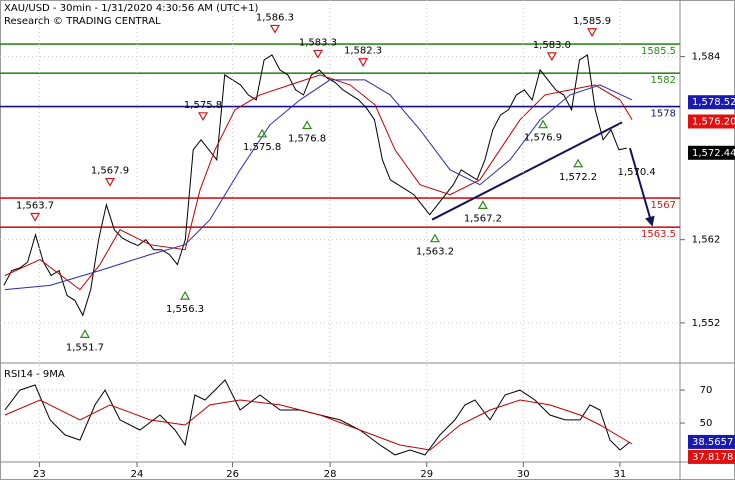  I want to click on y-tick-label: 1,552, so click(706, 323).